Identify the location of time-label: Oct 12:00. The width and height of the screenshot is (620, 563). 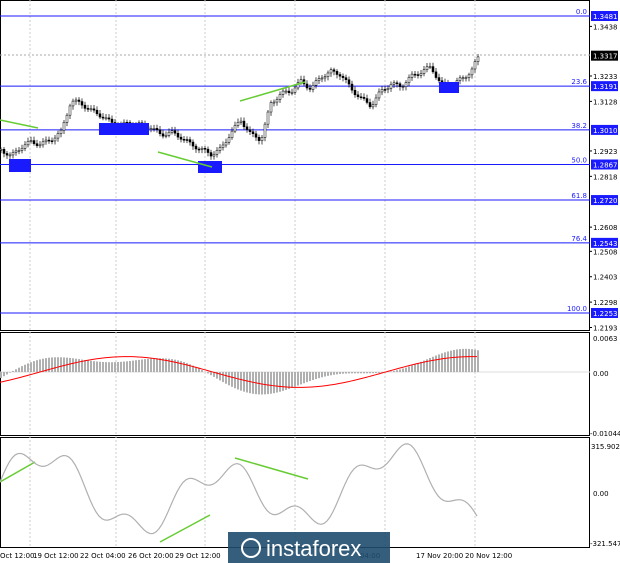
(17, 556).